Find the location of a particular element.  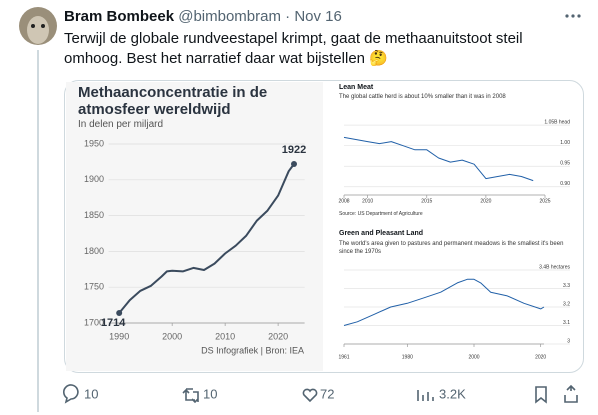

repost-count: 10 is located at coordinates (210, 393).